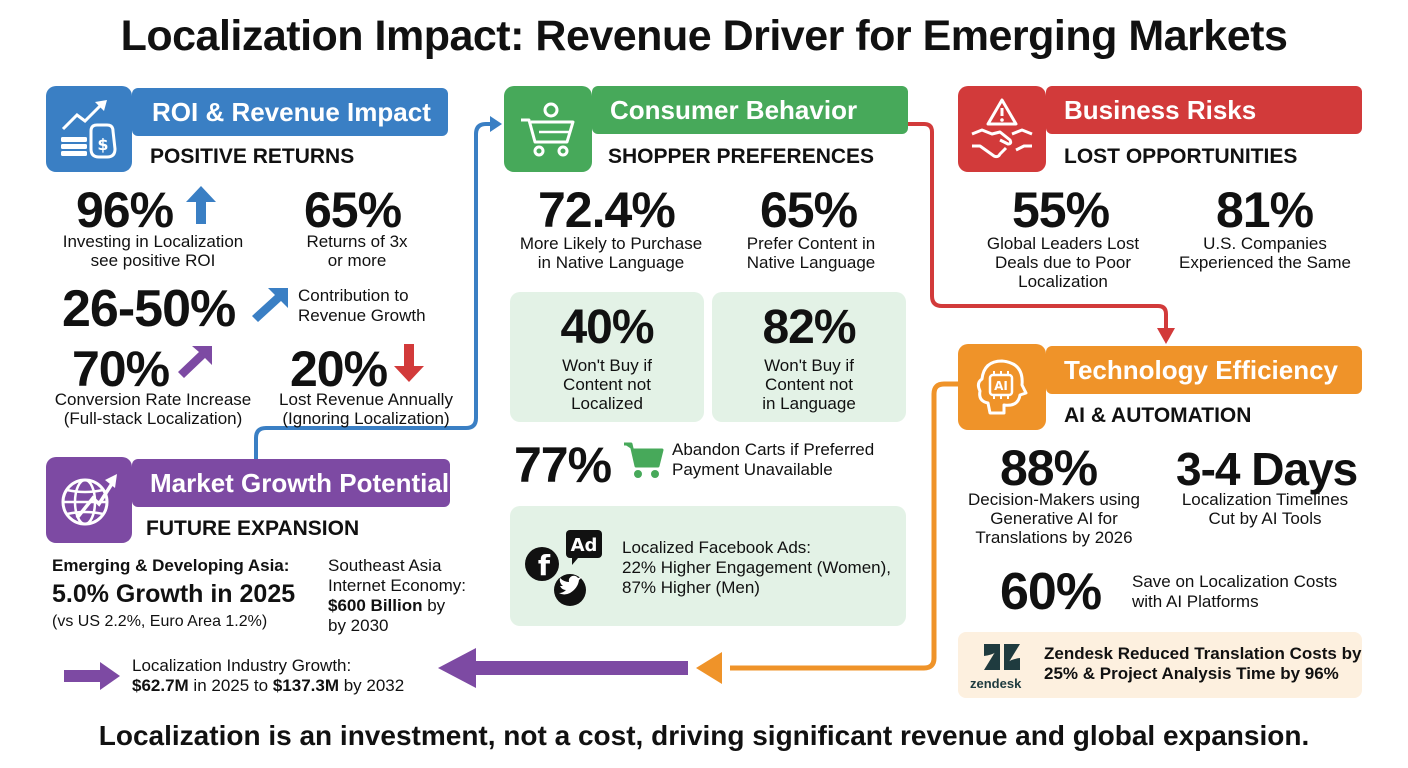 This screenshot has width=1408, height=768. I want to click on blue-connector, so click(374, 296).